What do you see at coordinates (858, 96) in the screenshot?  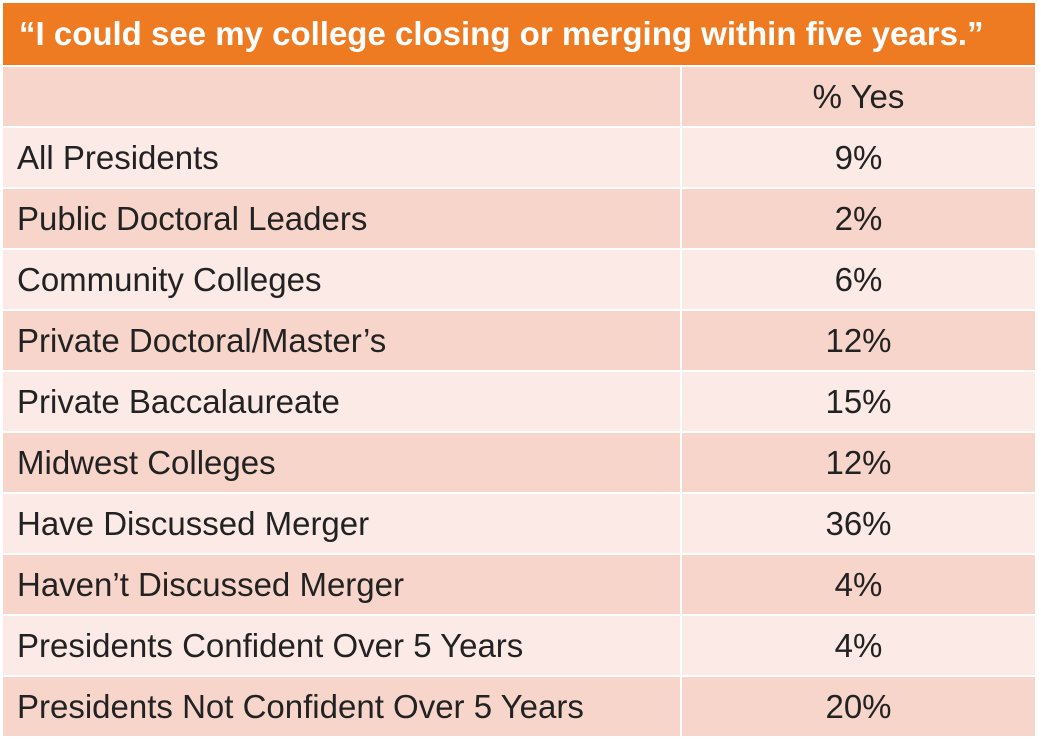 I see `header-value-cell: % Yes` at bounding box center [858, 96].